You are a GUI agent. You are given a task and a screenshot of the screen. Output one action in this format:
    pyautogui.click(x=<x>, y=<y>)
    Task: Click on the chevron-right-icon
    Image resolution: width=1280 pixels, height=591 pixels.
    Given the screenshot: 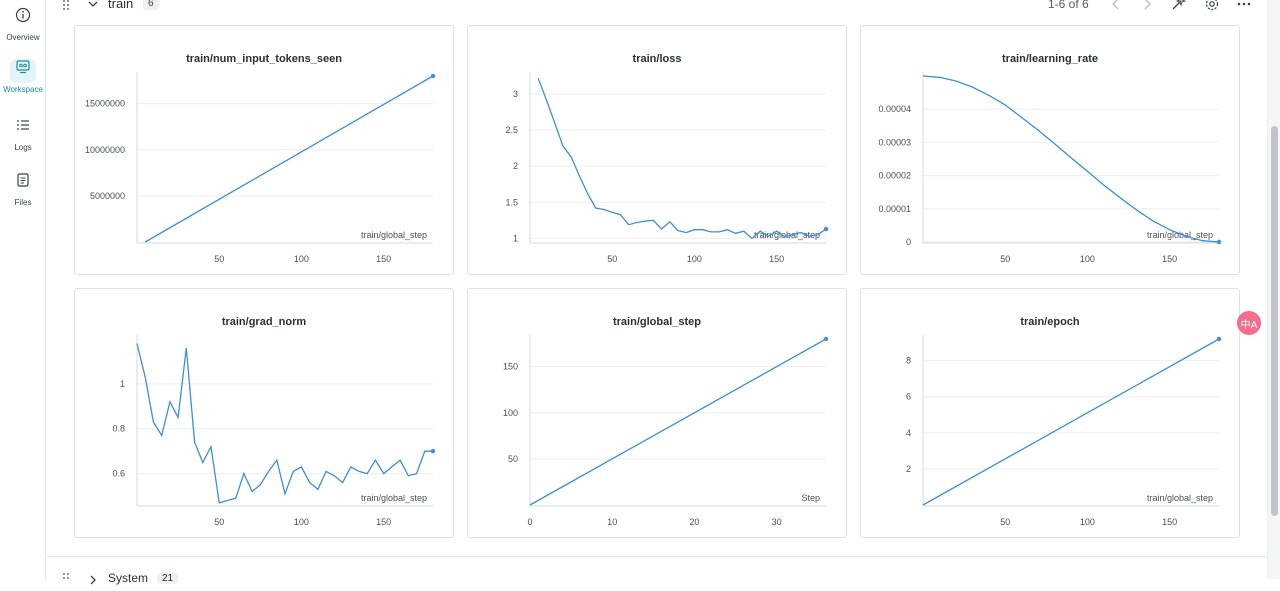 What is the action you would take?
    pyautogui.click(x=93, y=579)
    